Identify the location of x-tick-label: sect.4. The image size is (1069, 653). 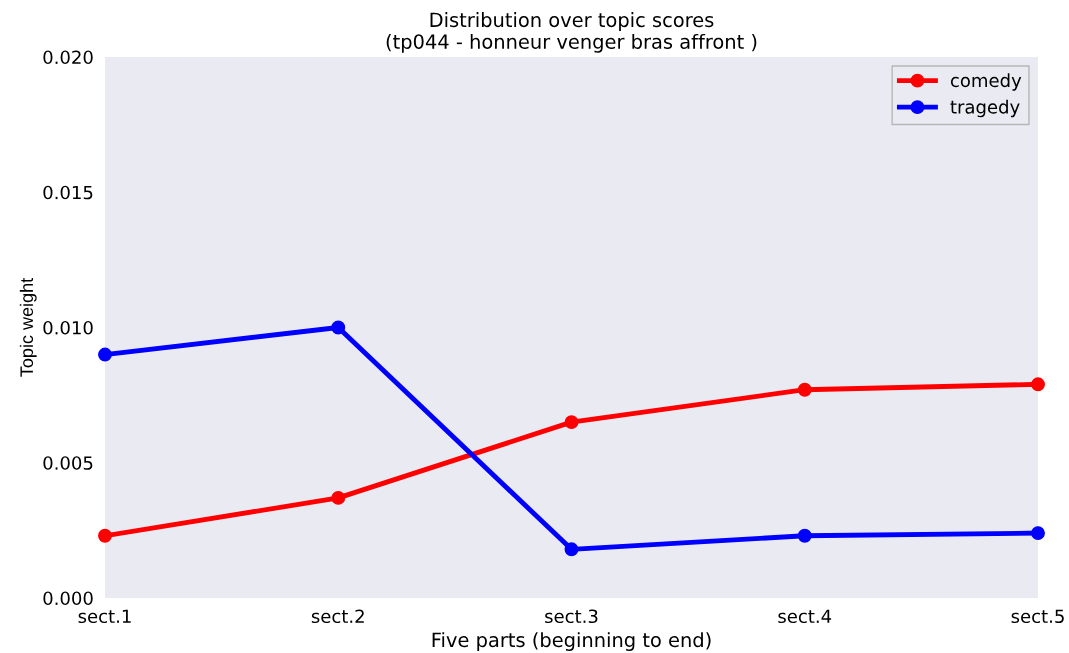
(805, 616).